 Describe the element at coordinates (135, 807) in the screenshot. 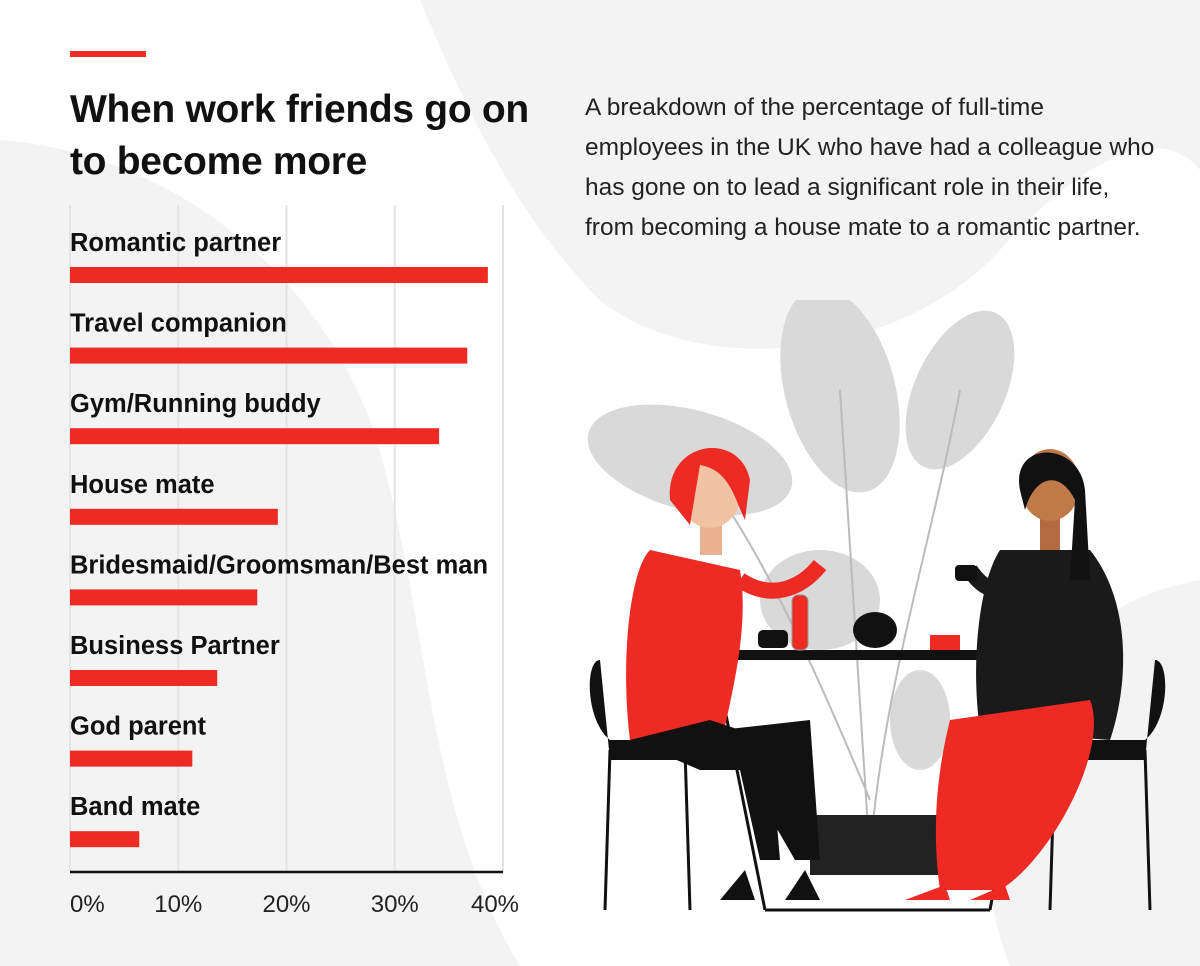

I see `category-label: Band mate` at that location.